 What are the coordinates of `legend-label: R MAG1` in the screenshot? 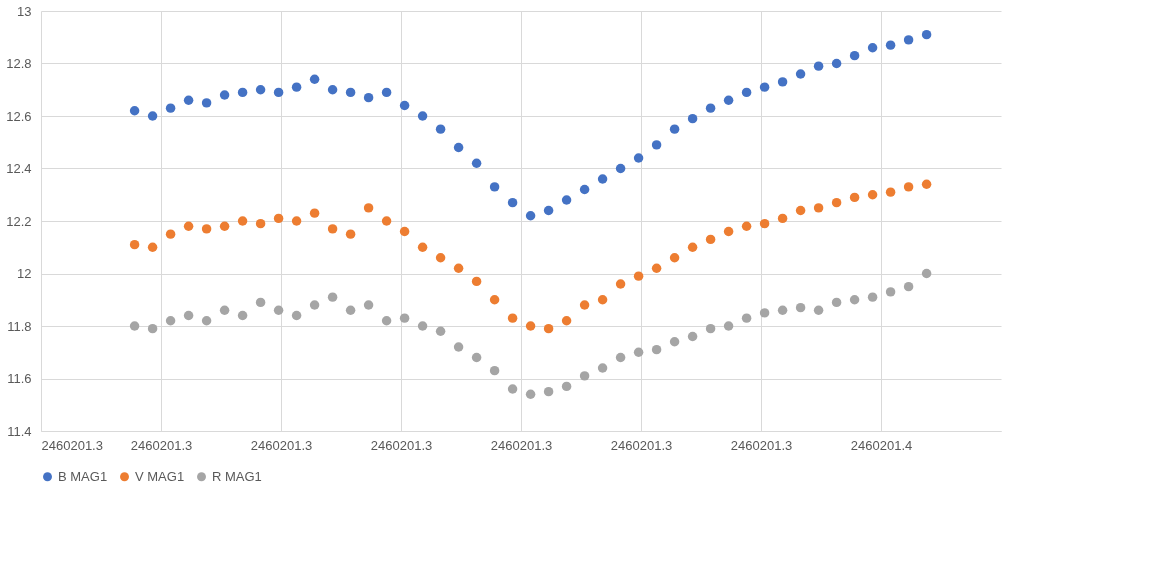 It's located at (237, 476).